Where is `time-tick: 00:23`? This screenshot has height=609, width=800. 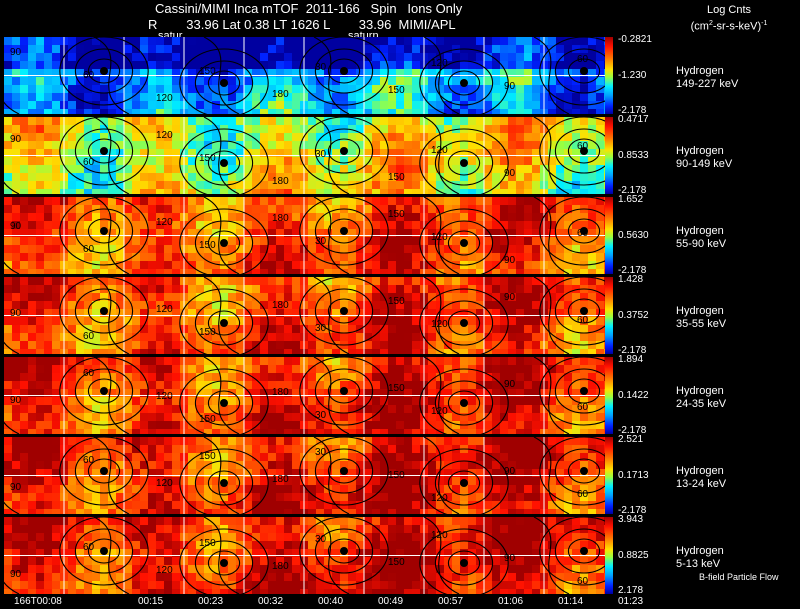 time-tick: 00:23 is located at coordinates (211, 601).